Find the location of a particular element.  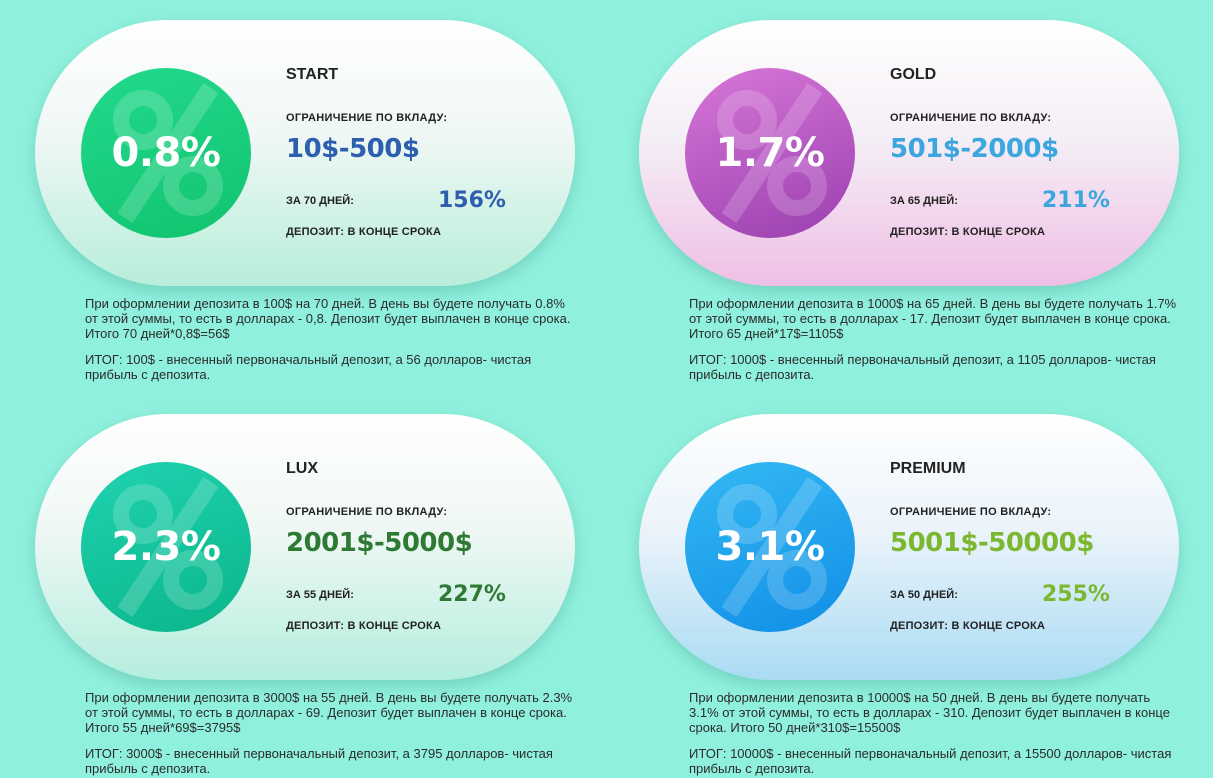

plan-name: GOLD is located at coordinates (913, 74).